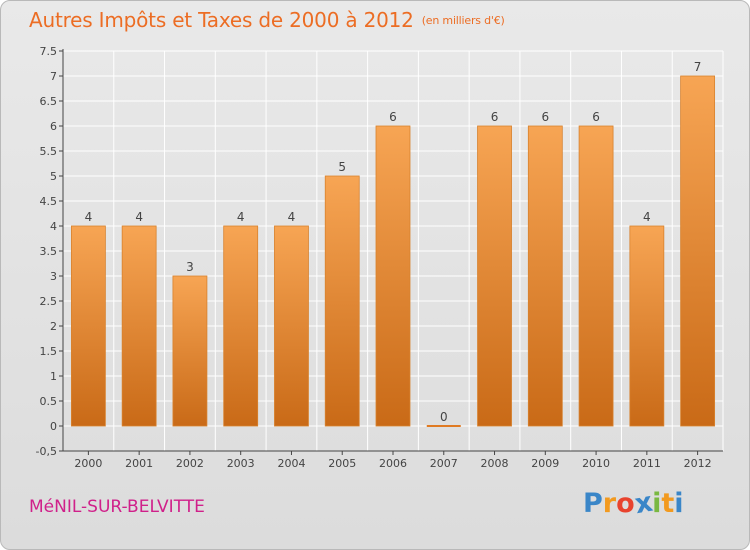  Describe the element at coordinates (342, 301) in the screenshot. I see `bar-2005` at that location.